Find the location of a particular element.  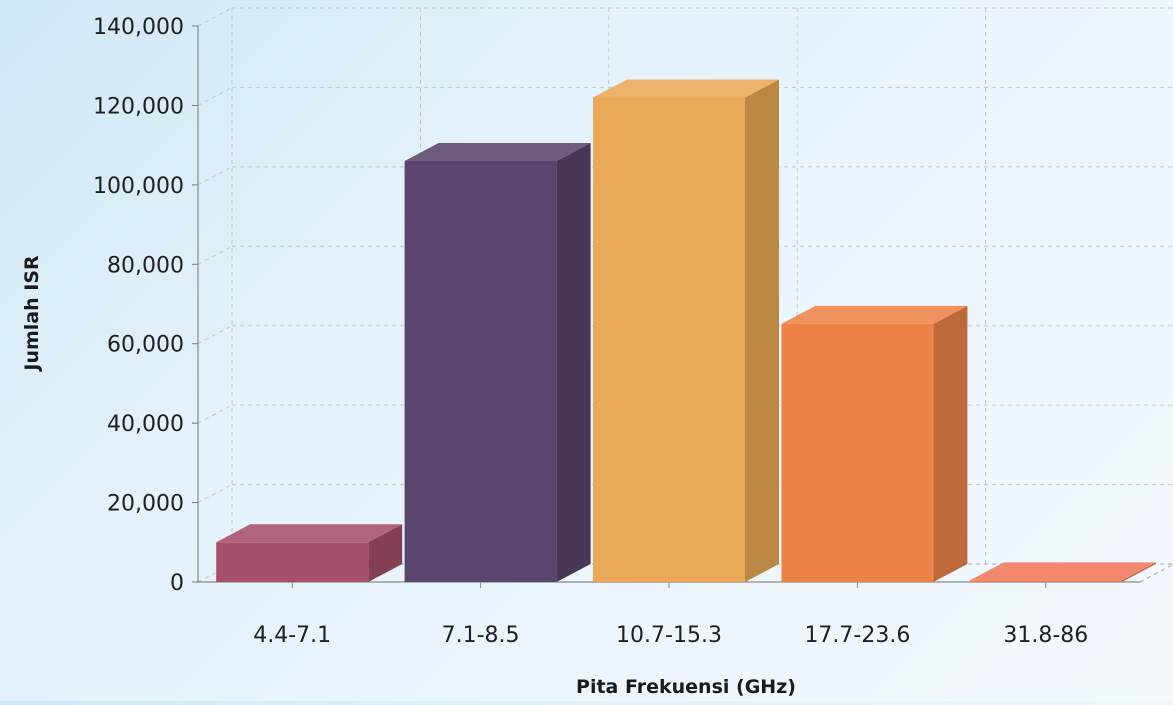

y-tick-label: 60,000 is located at coordinates (145, 345).